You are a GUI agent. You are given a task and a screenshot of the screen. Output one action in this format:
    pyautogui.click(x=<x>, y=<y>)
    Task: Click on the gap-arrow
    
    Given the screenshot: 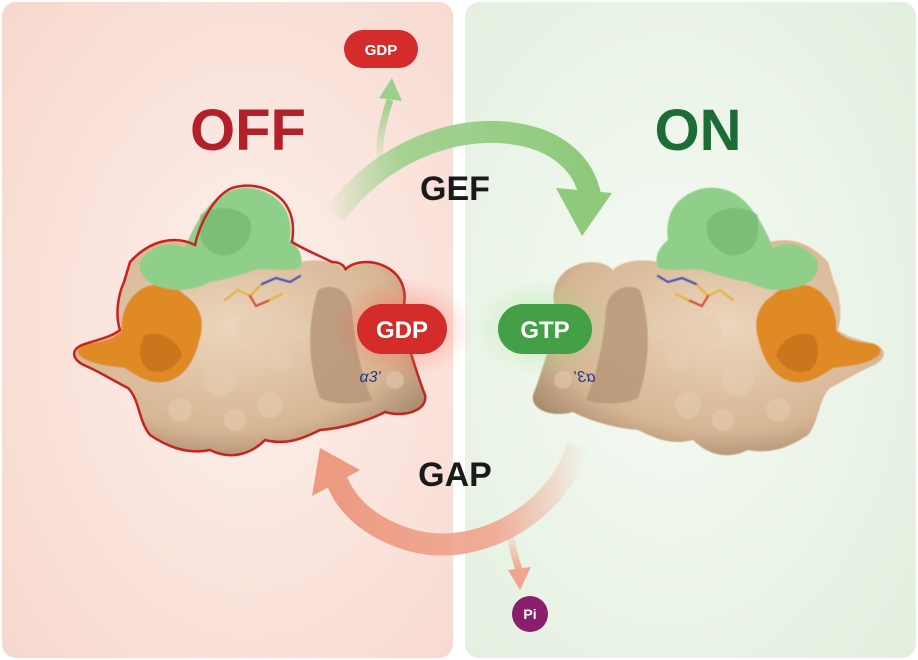 What is the action you would take?
    pyautogui.click(x=450, y=498)
    